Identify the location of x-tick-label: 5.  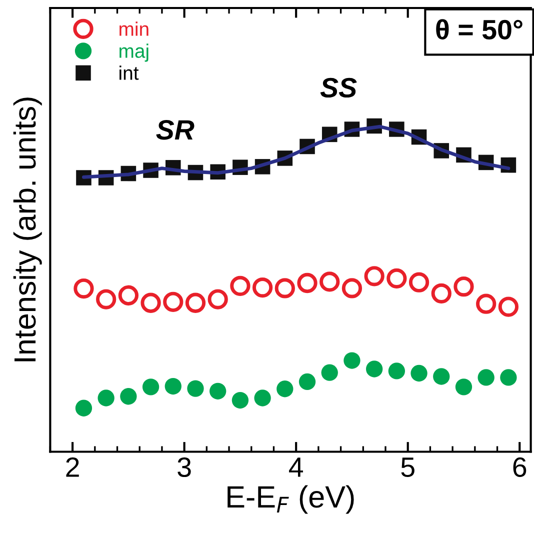
(407, 468).